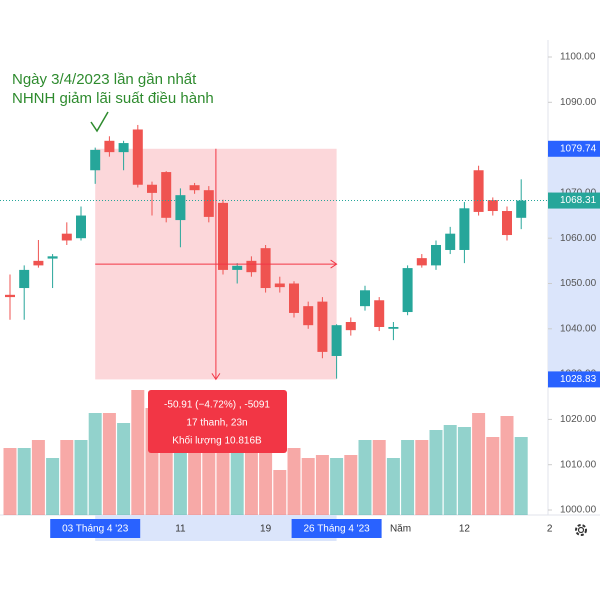 This screenshot has width=600, height=600. I want to click on y-tick-label: 1040.00, so click(578, 328).